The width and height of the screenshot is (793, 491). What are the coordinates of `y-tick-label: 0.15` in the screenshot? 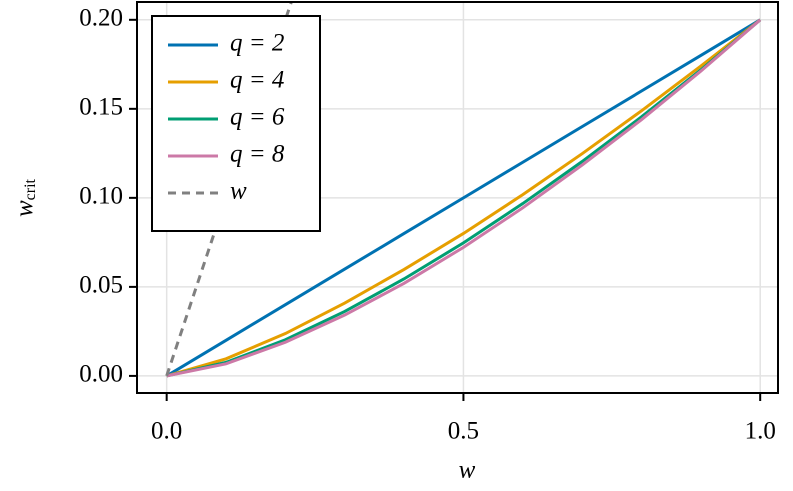 It's located at (101, 107).